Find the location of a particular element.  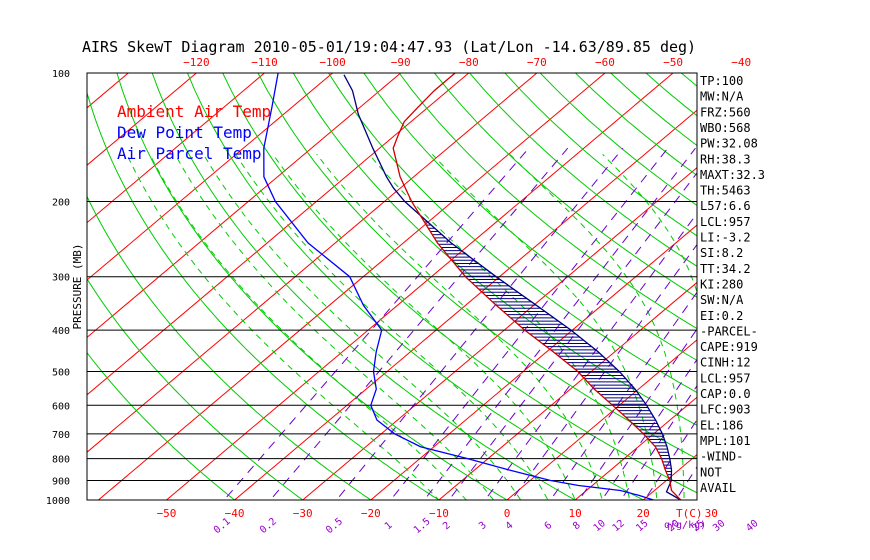

index-line: WBO:568 is located at coordinates (725, 128).